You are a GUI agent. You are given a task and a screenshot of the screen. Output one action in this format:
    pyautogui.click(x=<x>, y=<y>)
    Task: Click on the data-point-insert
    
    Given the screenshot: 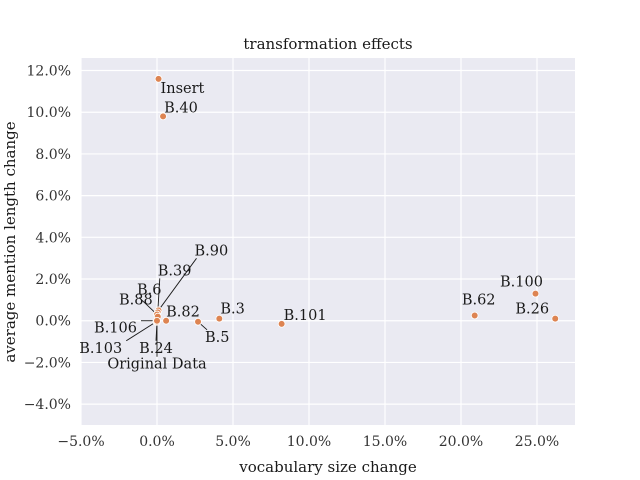 What is the action you would take?
    pyautogui.click(x=158, y=79)
    